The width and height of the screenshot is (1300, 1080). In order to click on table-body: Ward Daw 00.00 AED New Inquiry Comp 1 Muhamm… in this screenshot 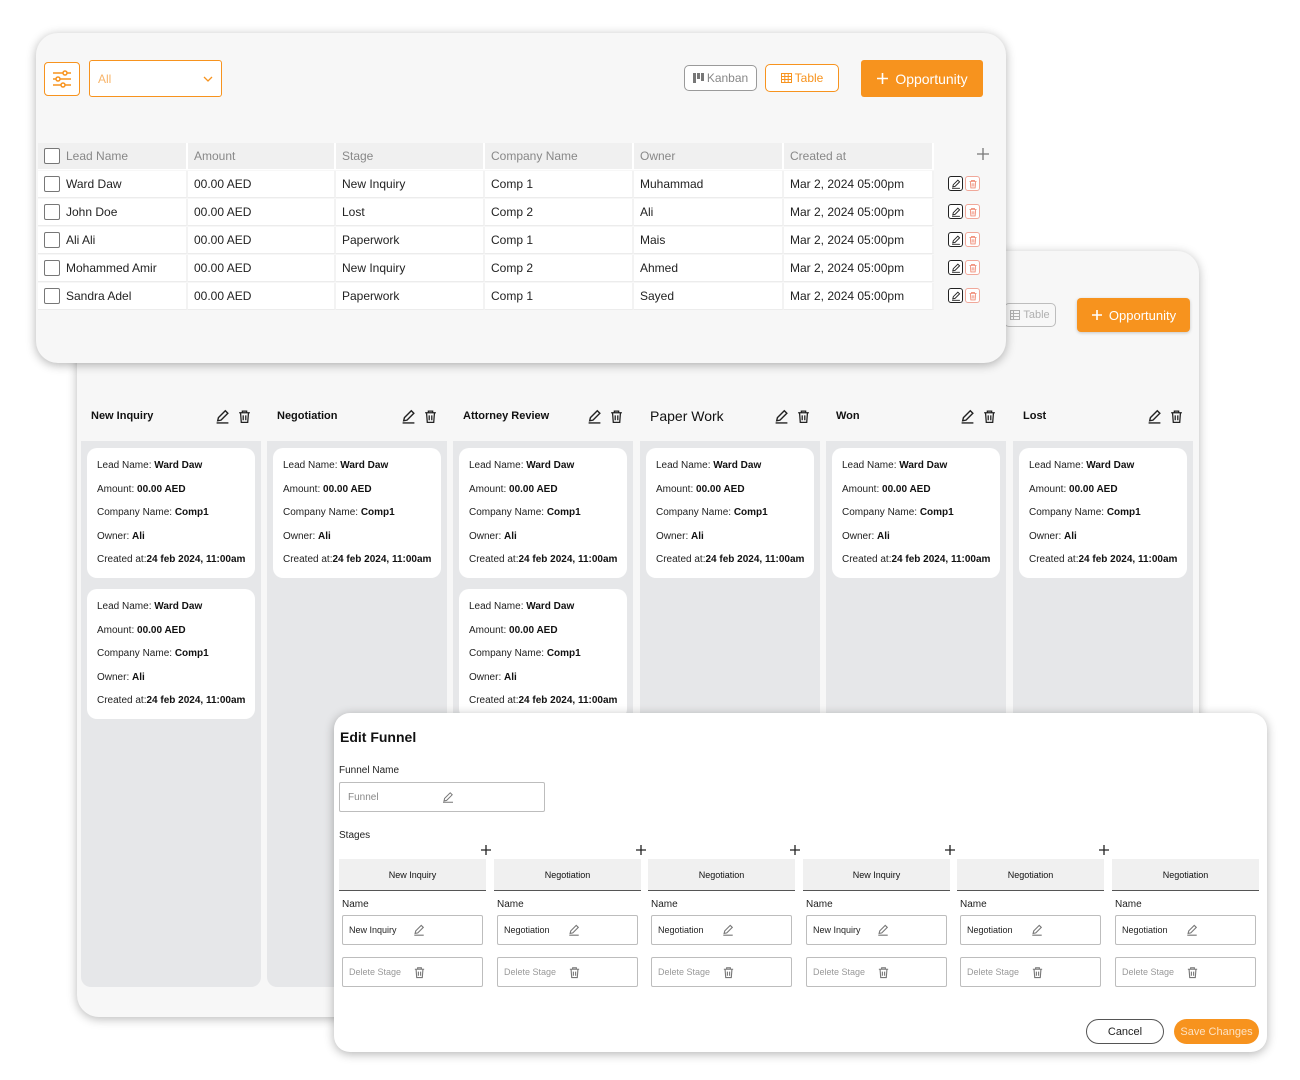, I will do `click(509, 241)`.